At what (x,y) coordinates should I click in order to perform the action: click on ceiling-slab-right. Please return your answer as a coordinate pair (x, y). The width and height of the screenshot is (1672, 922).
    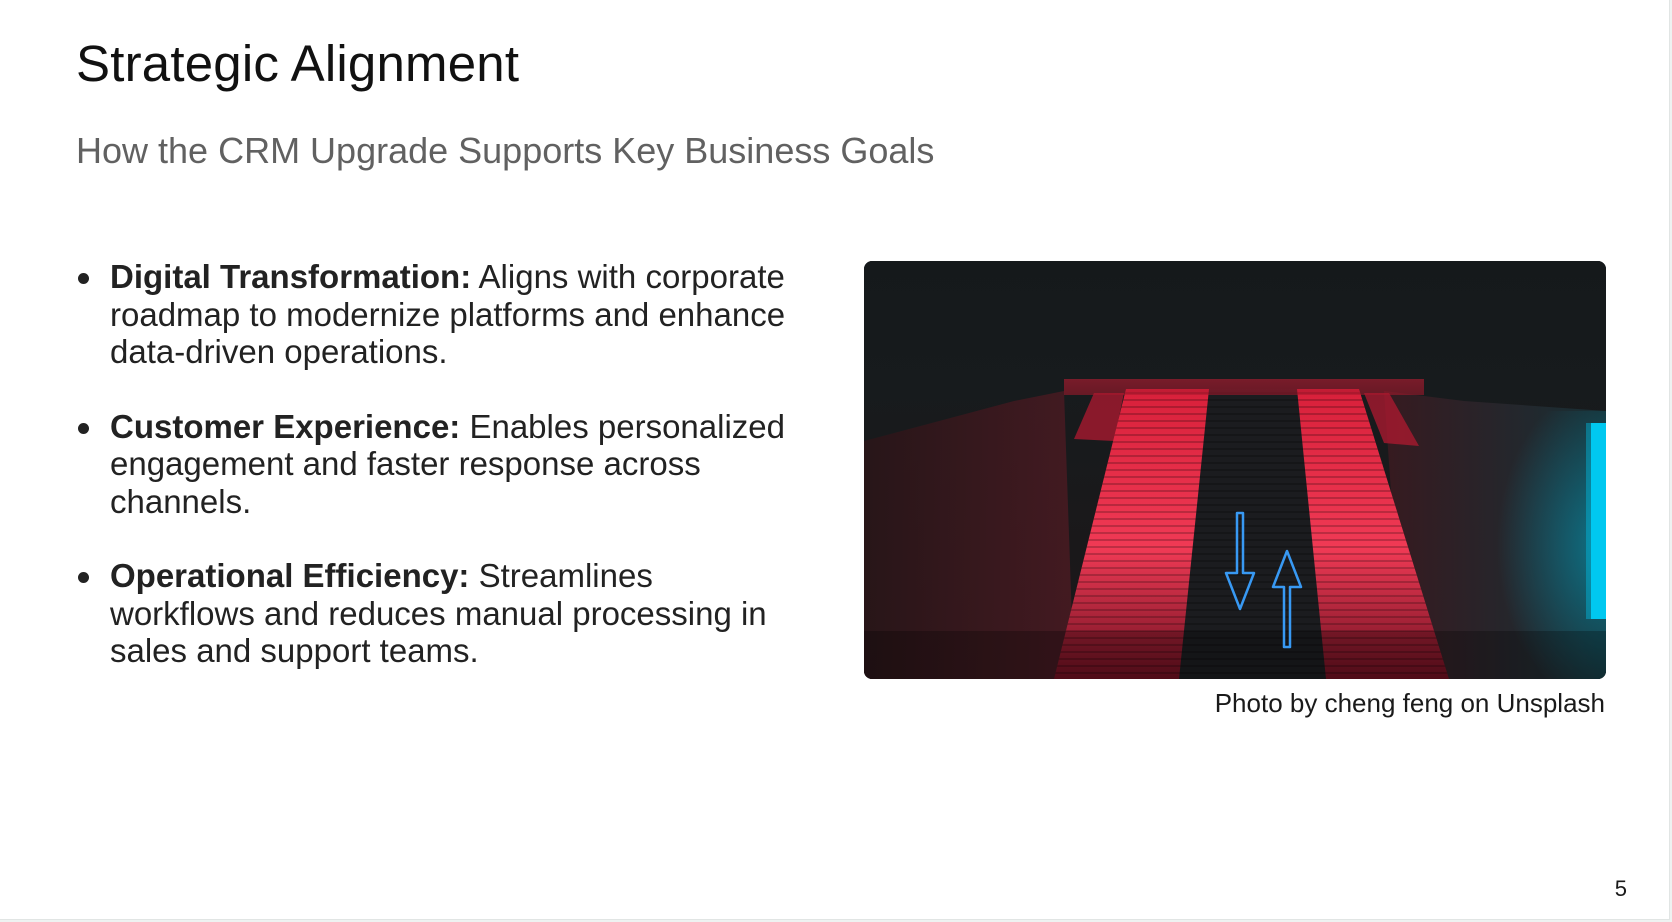
    Looking at the image, I should click on (1391, 419).